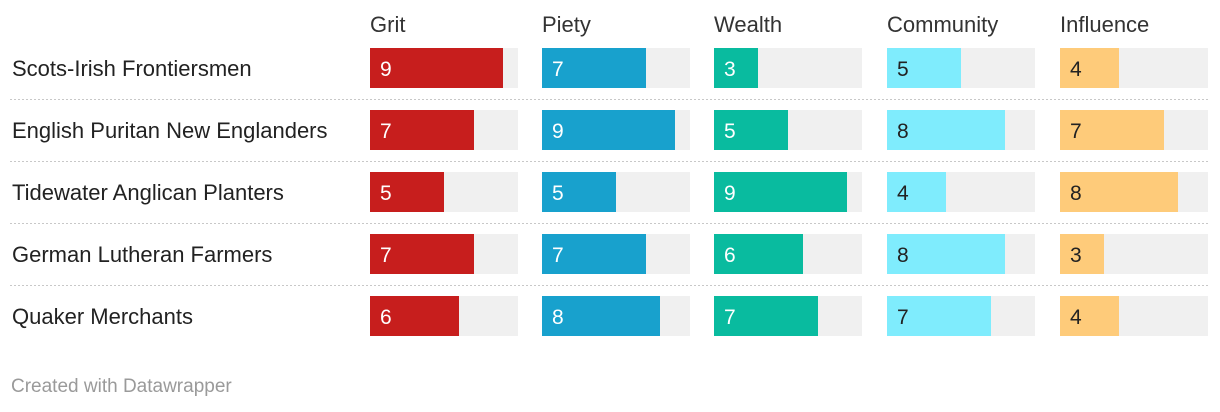 This screenshot has width=1220, height=412. What do you see at coordinates (142, 254) in the screenshot?
I see `row-label: German Lutheran Farmers` at bounding box center [142, 254].